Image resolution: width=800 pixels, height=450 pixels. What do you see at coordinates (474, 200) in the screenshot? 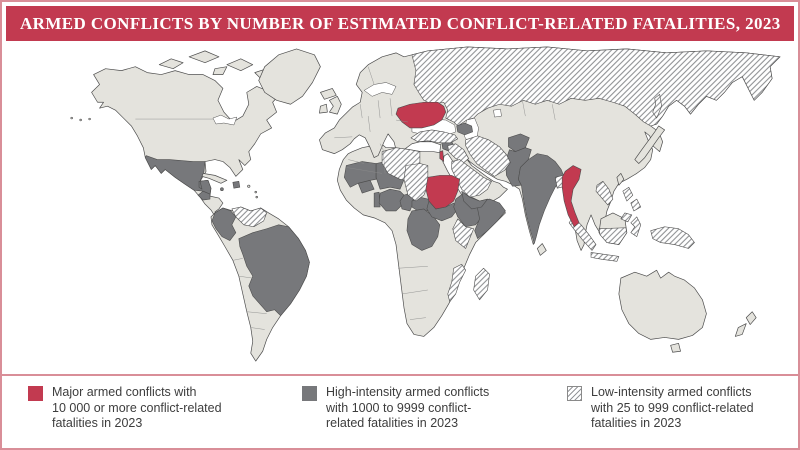
I see `country-yemen` at bounding box center [474, 200].